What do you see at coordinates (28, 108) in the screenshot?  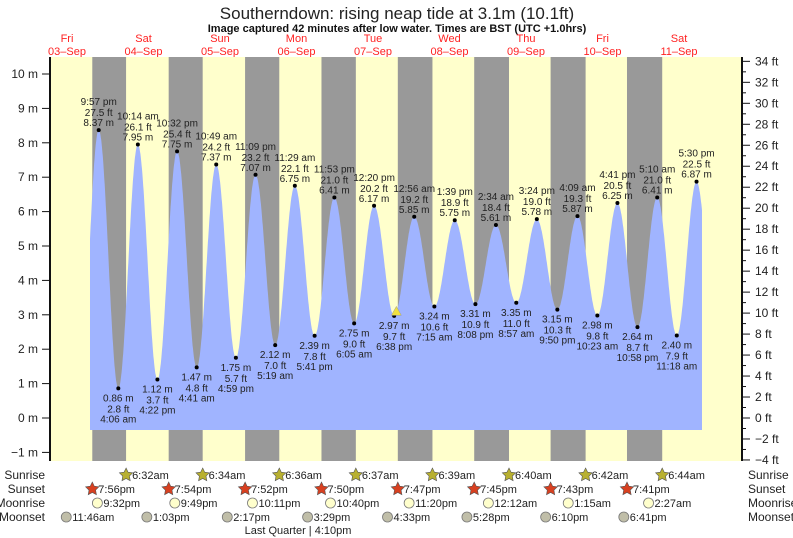 I see `left-axis-tick-label: 9 m` at bounding box center [28, 108].